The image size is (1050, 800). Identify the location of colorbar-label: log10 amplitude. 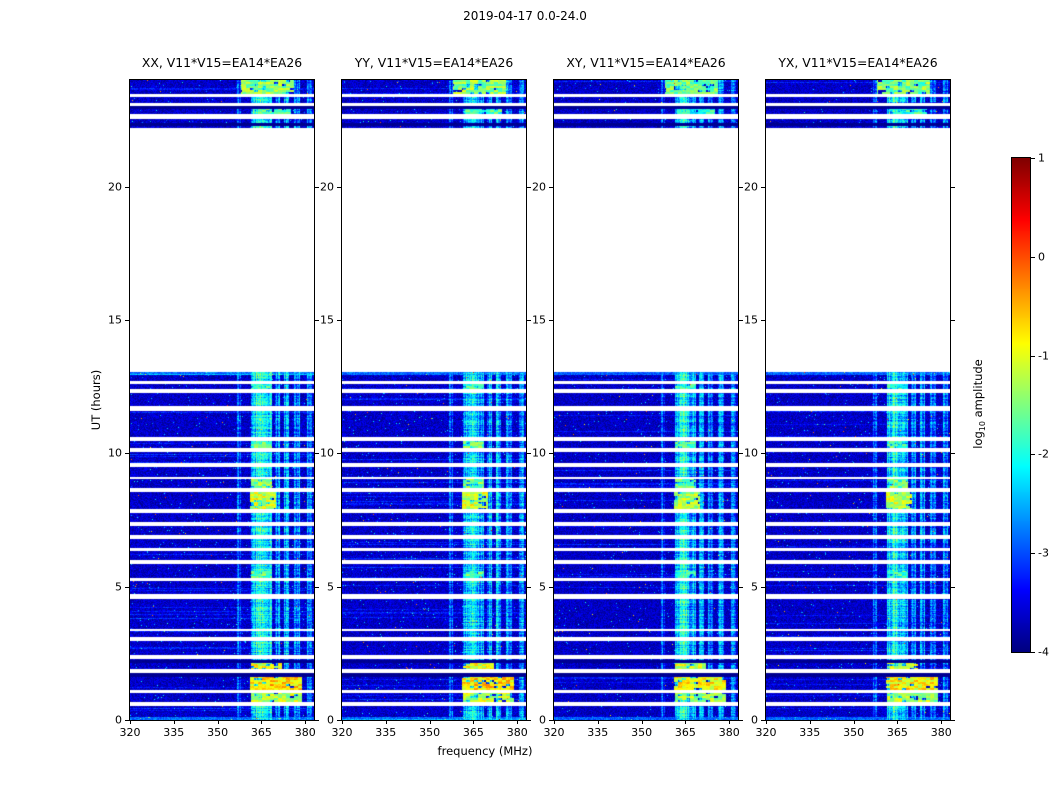
(979, 404).